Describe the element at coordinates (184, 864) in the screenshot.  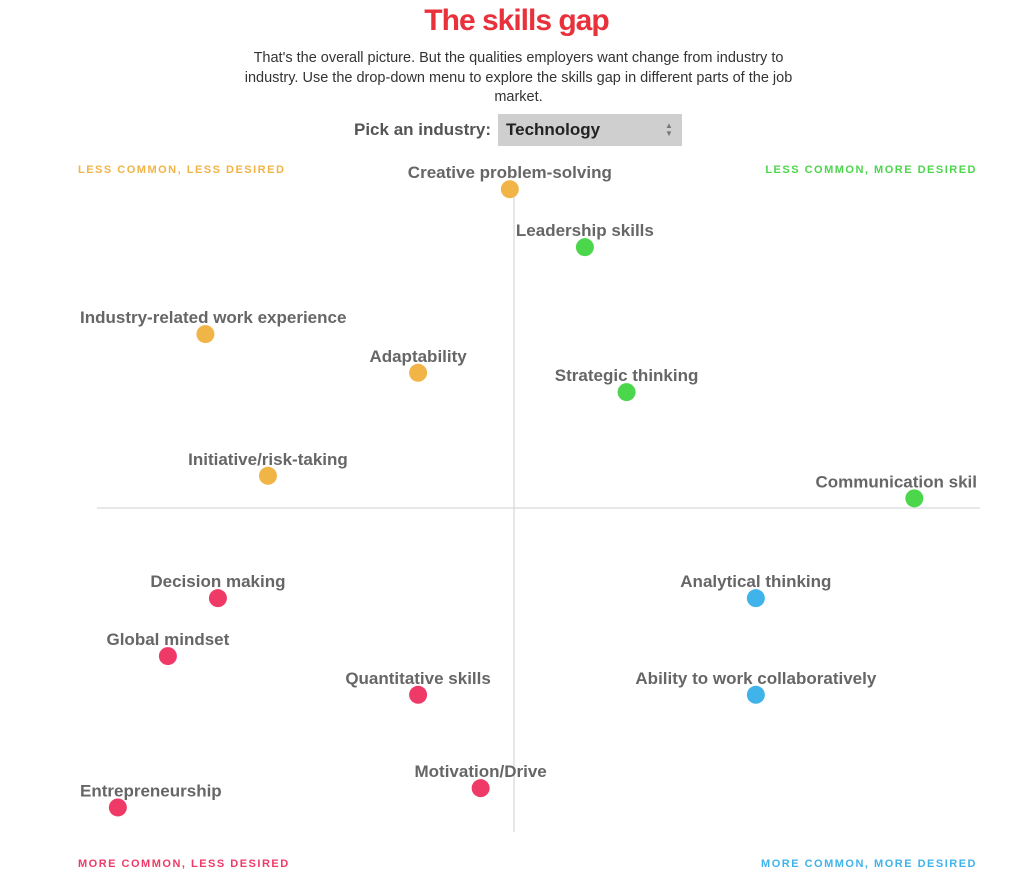
I see `quadrant-label-bottom-left: MORE COMMON, LESS DESIRED` at that location.